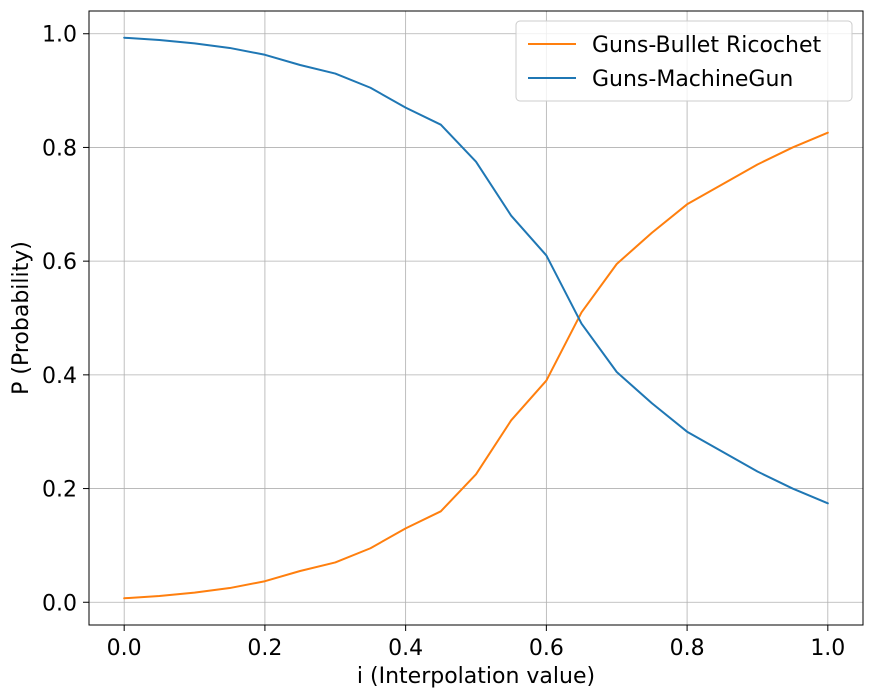 Image resolution: width=874 pixels, height=699 pixels. Describe the element at coordinates (405, 648) in the screenshot. I see `x-tick-label: 0.4` at that location.